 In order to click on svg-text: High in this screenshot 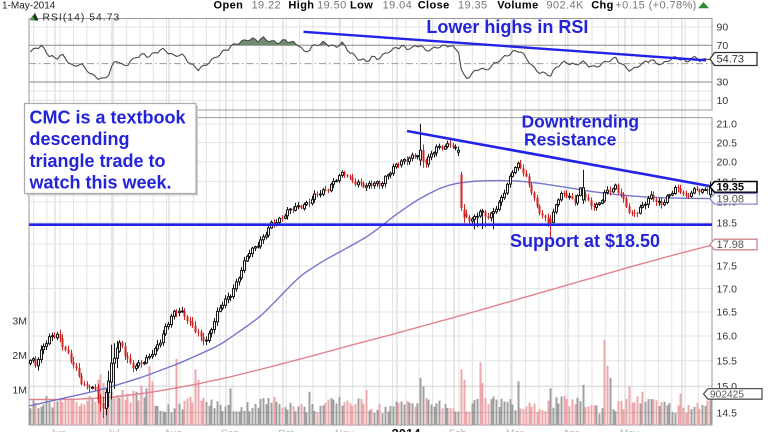, I will do `click(301, 6)`.